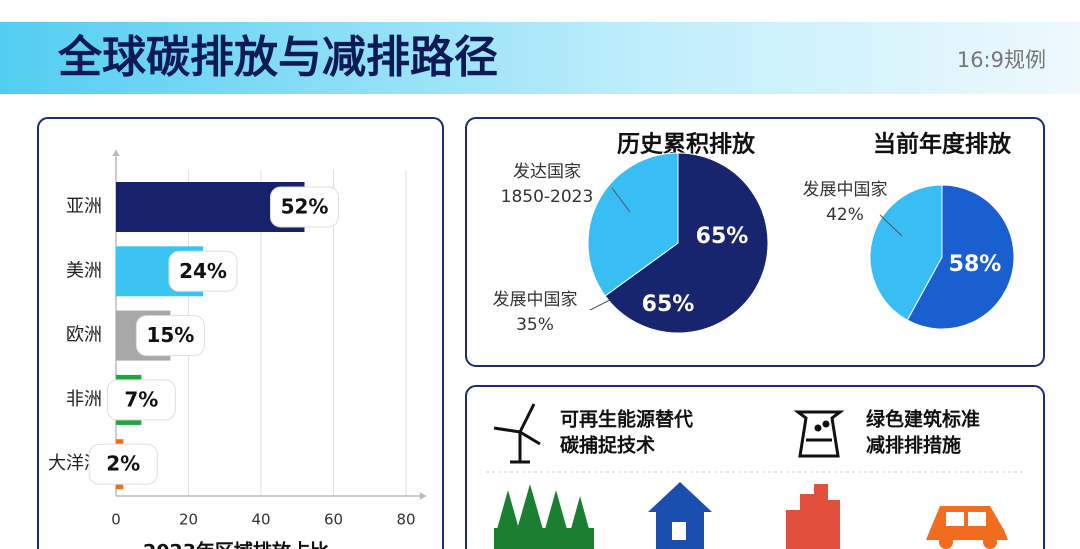  I want to click on measure-line: 可再生能源替代, so click(626, 419).